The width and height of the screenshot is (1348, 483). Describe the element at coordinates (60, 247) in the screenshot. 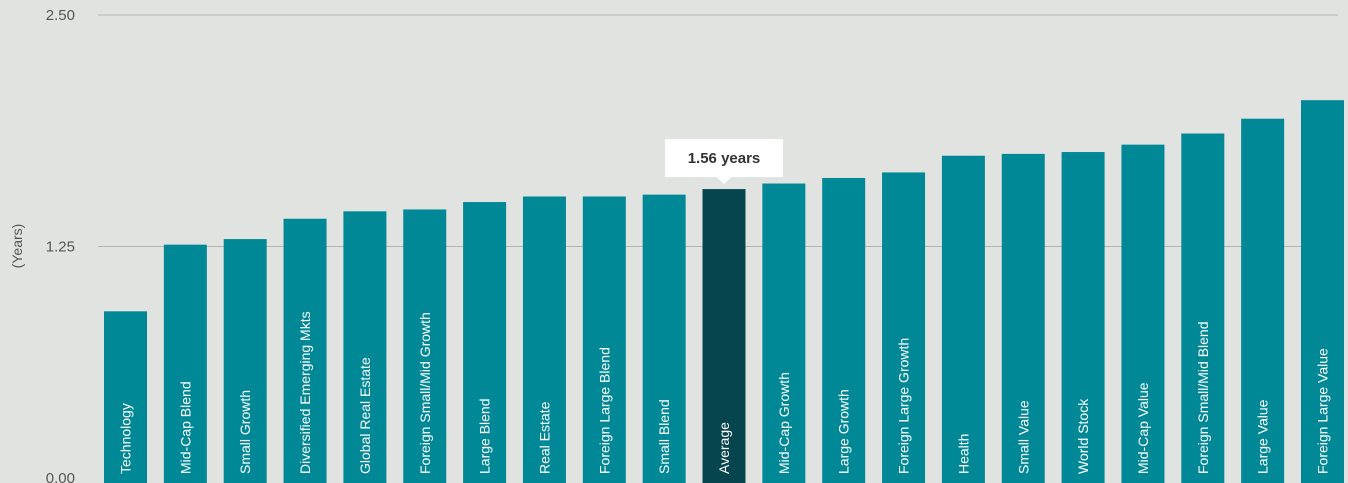

I see `y-tick-label: 1.25` at that location.